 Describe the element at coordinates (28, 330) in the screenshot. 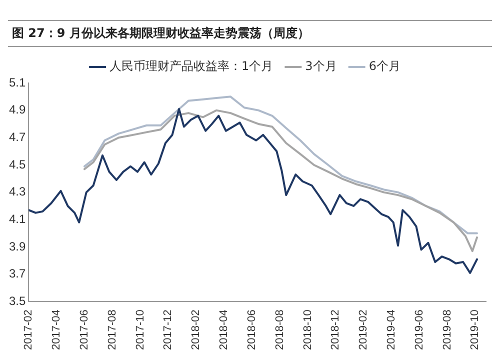

I see `x-tick-label: 2017-02` at that location.